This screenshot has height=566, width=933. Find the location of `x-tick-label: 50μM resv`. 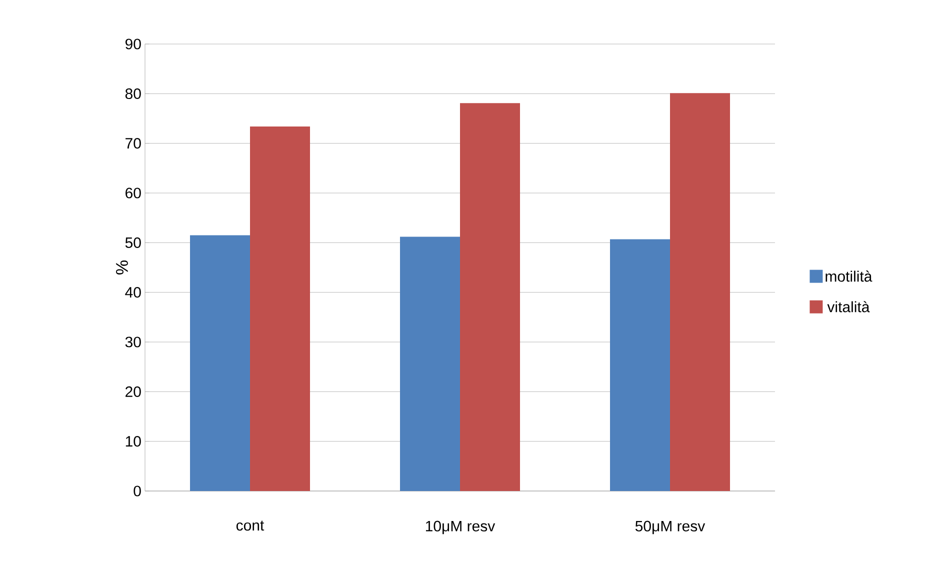

x-tick-label: 50μM resv is located at coordinates (670, 527).